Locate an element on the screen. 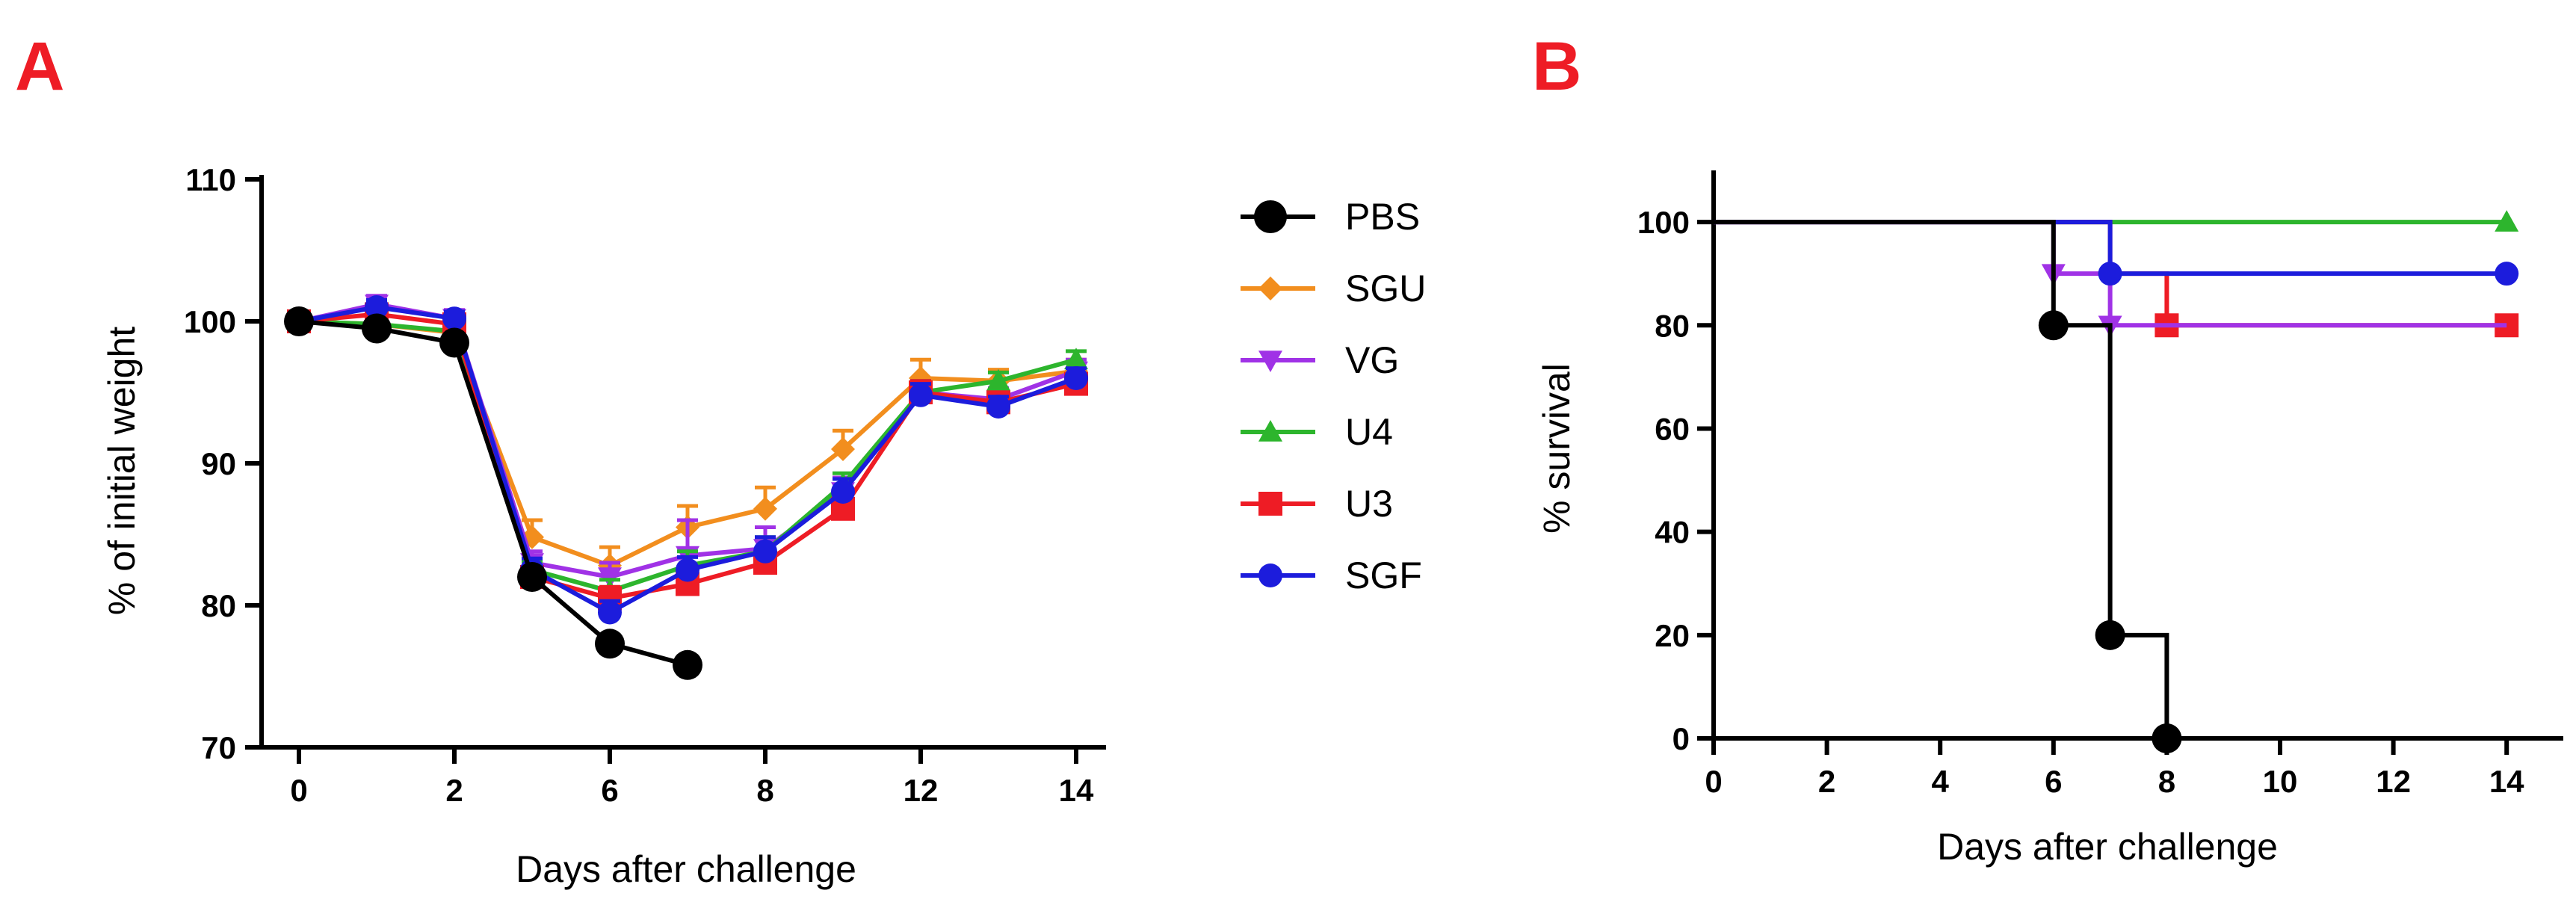 The width and height of the screenshot is (2576, 917). series-vg is located at coordinates (687, 441).